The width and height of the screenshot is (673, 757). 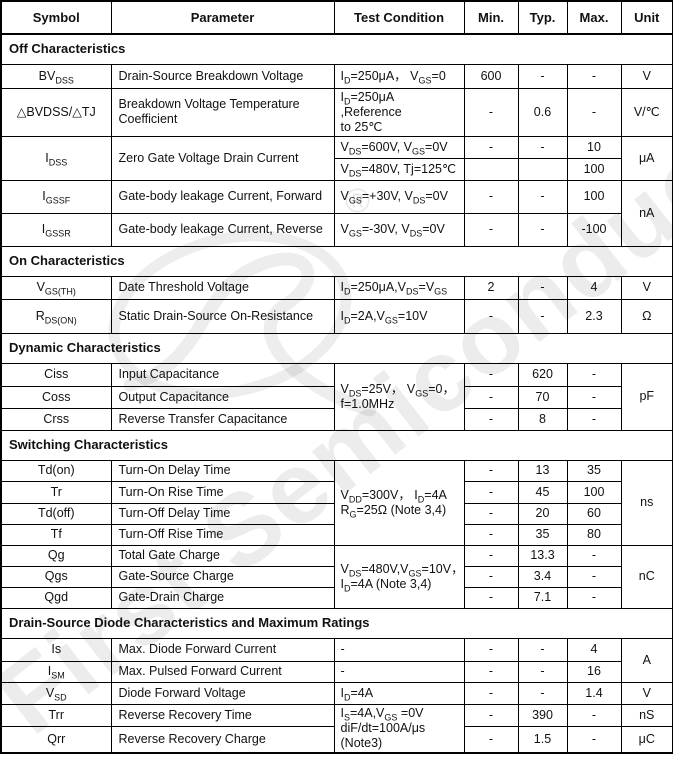 I want to click on cell-unit: nA, so click(x=646, y=213).